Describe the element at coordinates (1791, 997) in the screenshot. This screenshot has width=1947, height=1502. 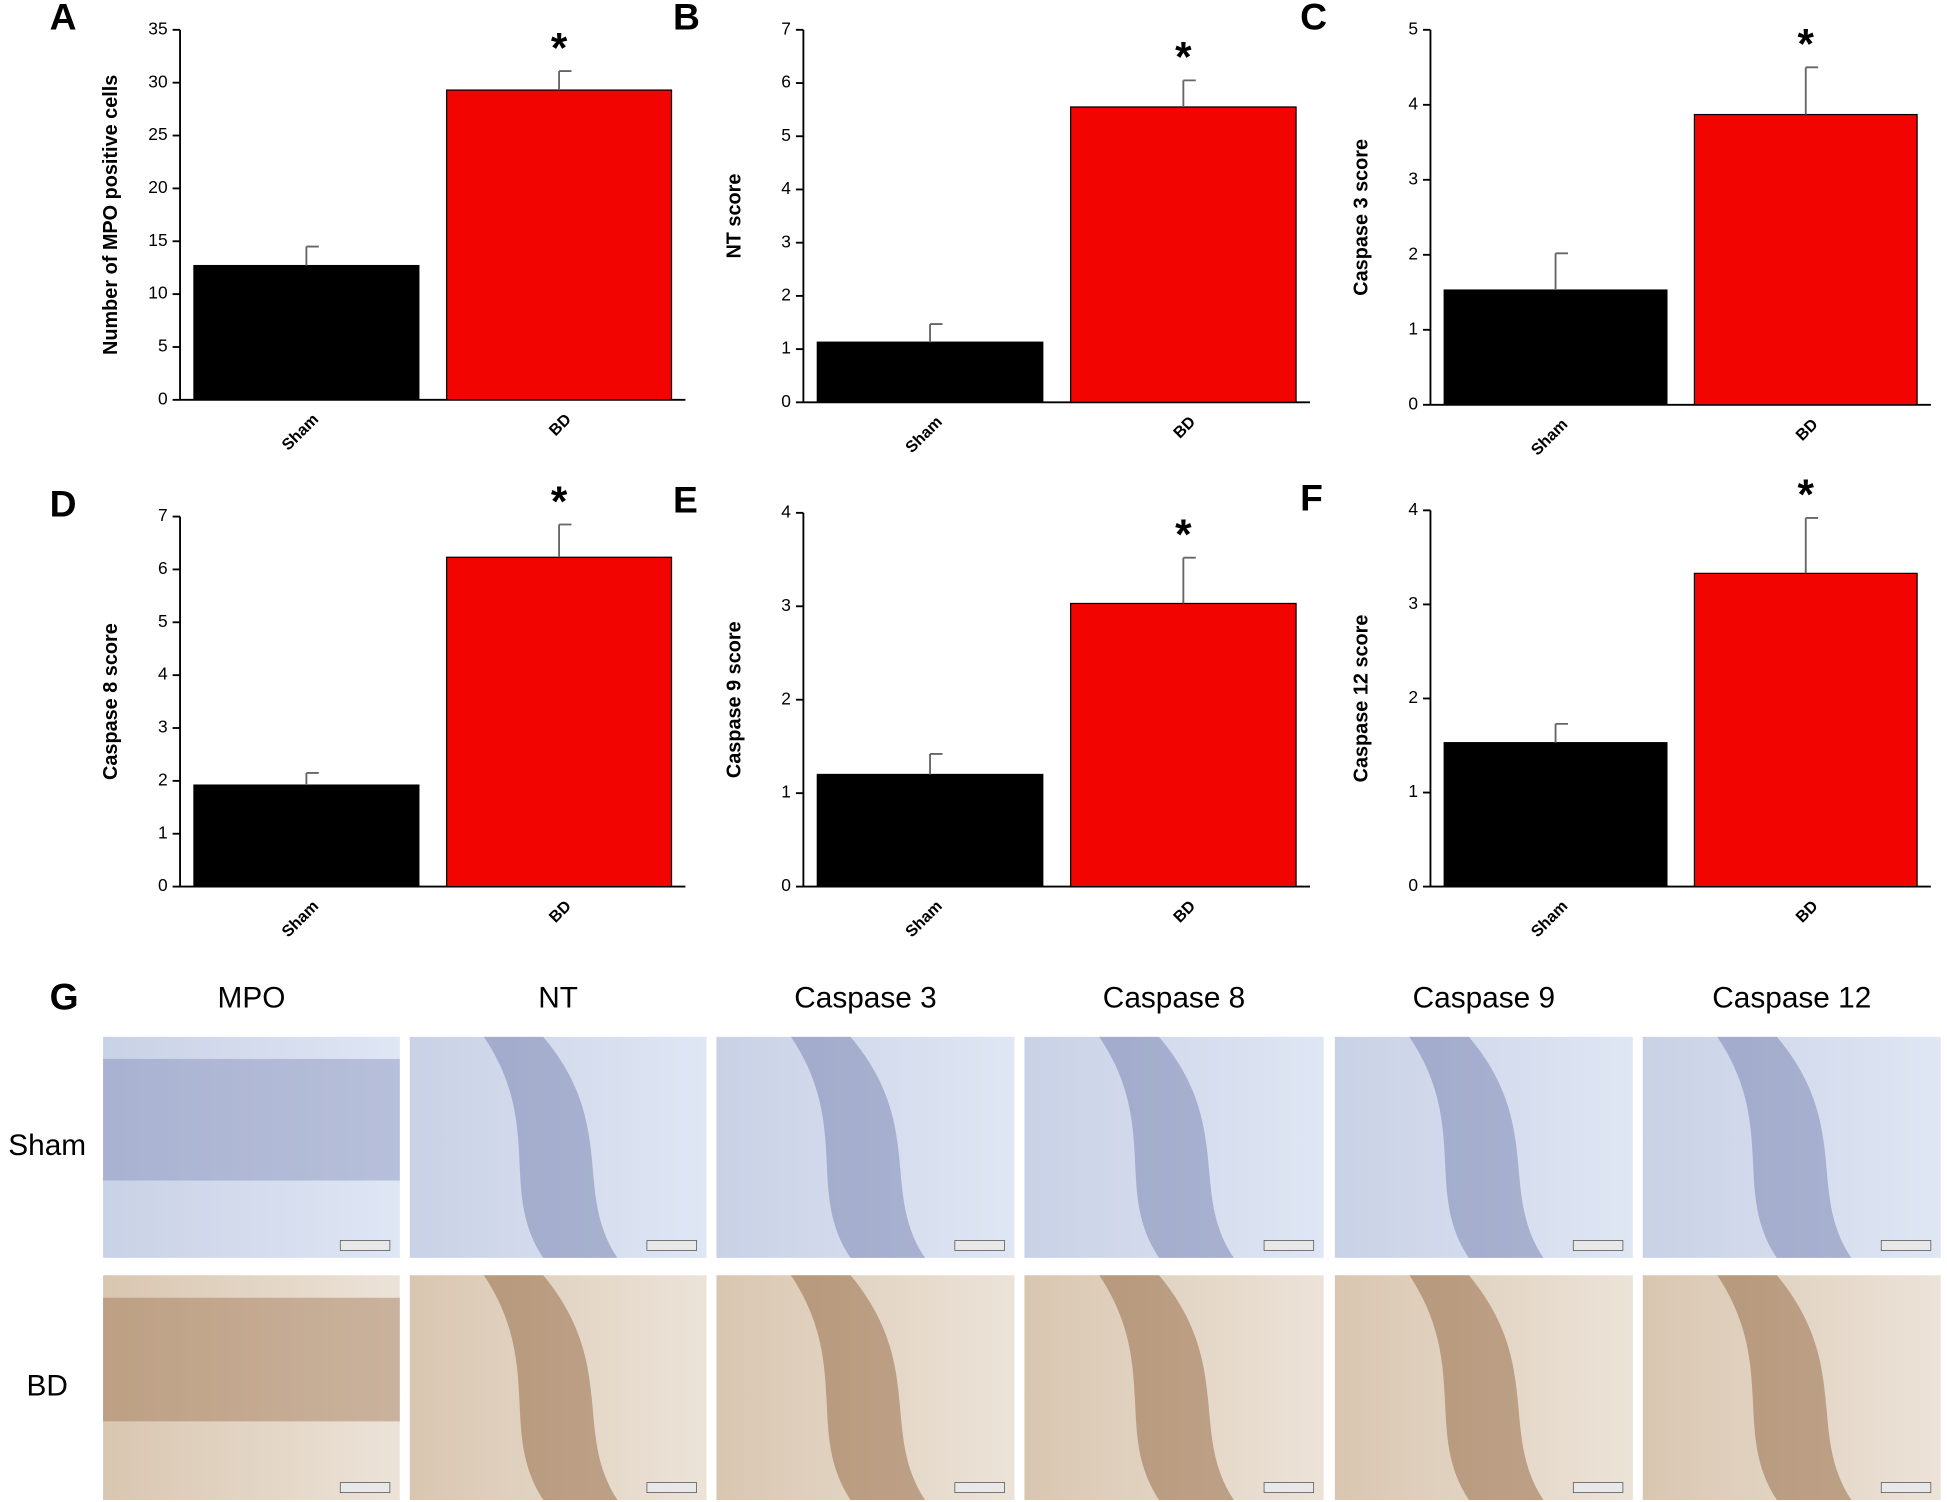
I see `column-header: Caspase 12` at that location.